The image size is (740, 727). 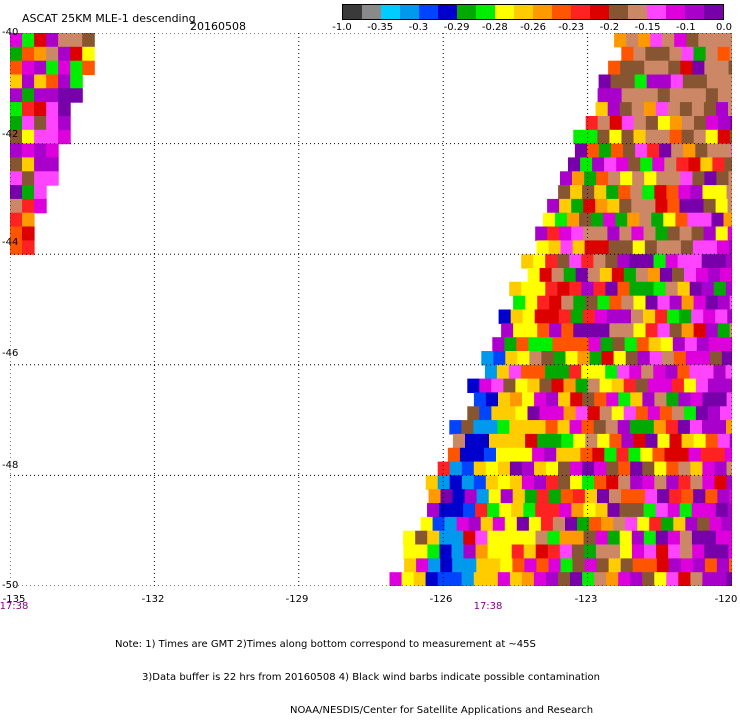 What do you see at coordinates (10, 585) in the screenshot?
I see `y-tick-label: -50` at bounding box center [10, 585].